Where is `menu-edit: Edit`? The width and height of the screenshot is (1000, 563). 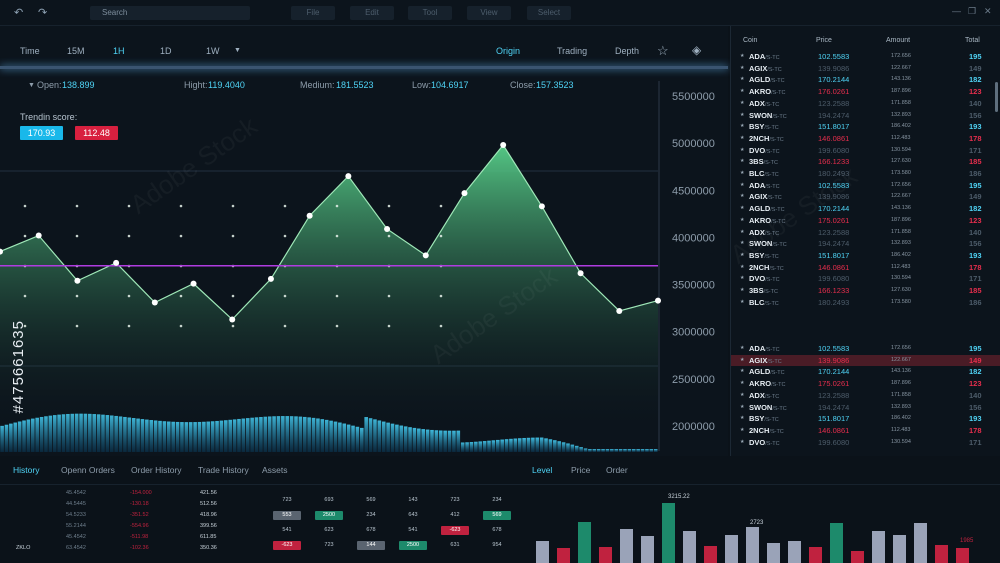
menu-edit: Edit is located at coordinates (372, 13).